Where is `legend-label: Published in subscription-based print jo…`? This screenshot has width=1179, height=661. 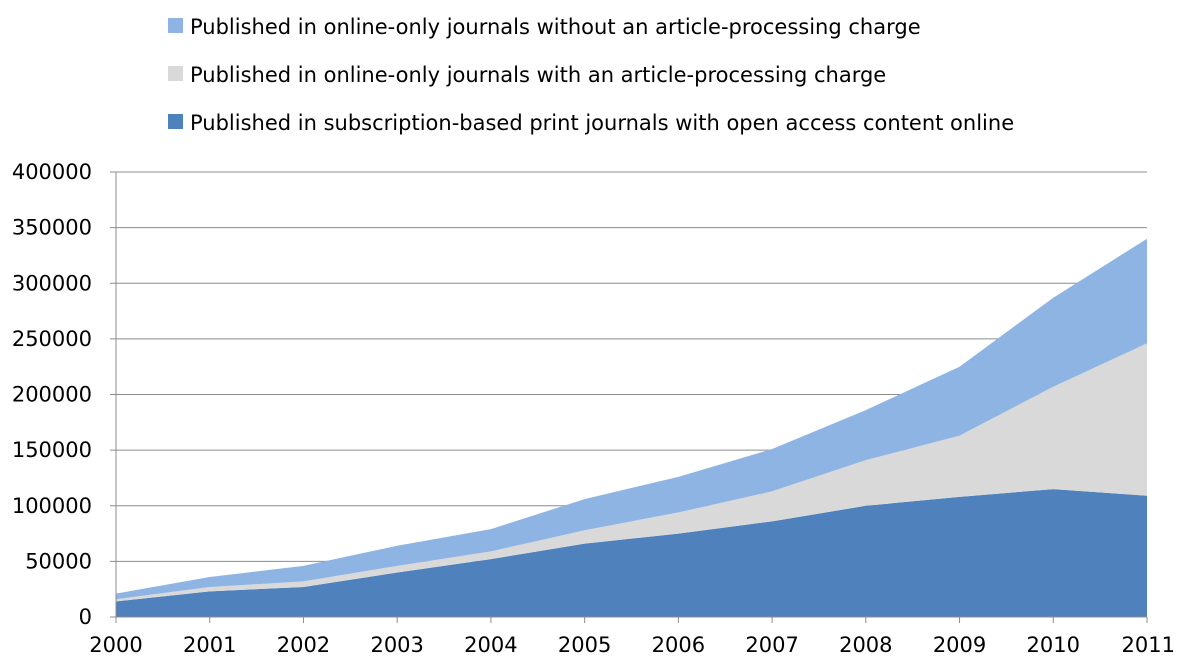
legend-label: Published in subscription-based print jo… is located at coordinates (602, 123).